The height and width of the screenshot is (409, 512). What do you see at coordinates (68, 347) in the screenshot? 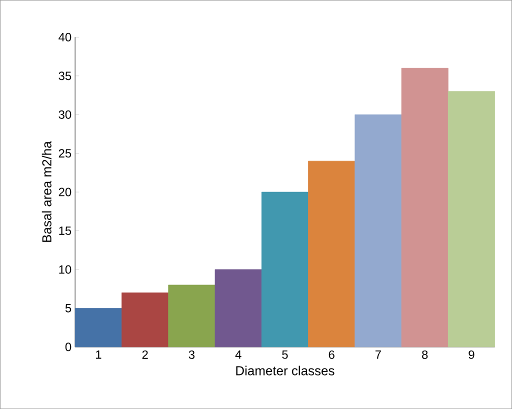
I see `y-tick-label: 0` at bounding box center [68, 347].